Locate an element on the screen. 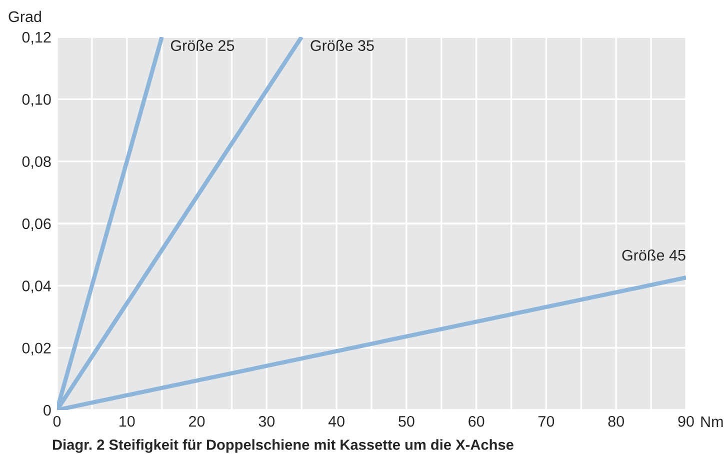 Image resolution: width=726 pixels, height=454 pixels. y-tick-label: 0,08 is located at coordinates (36, 162).